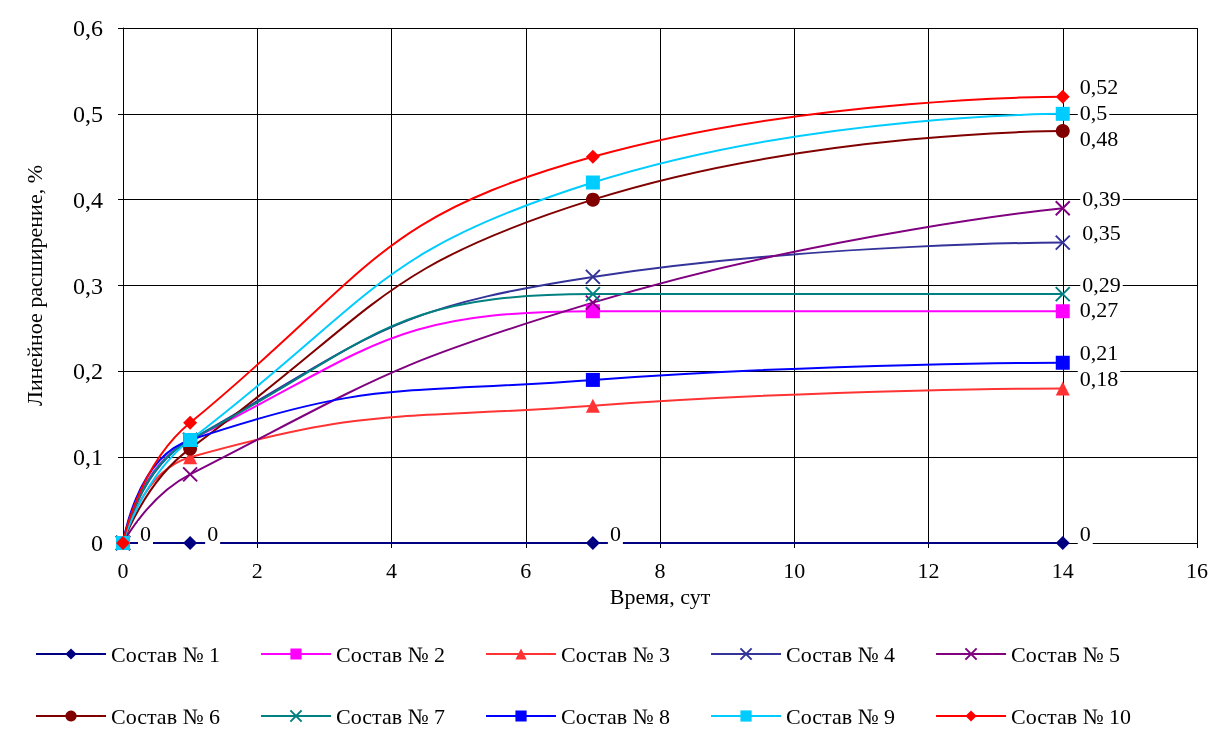  What do you see at coordinates (1071, 716) in the screenshot?
I see `legend-label: Состав № 10` at bounding box center [1071, 716].